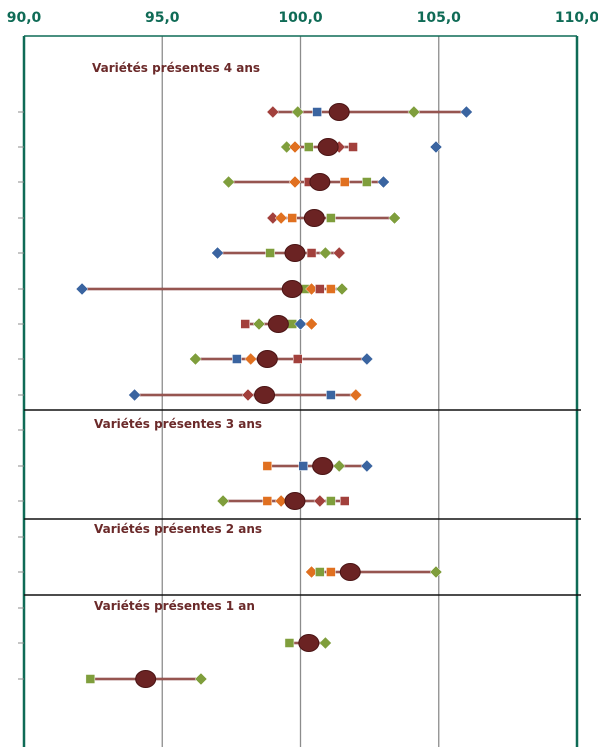 The height and width of the screenshot is (752, 598). I want to click on x-tick-label: 110,0, so click(576, 18).